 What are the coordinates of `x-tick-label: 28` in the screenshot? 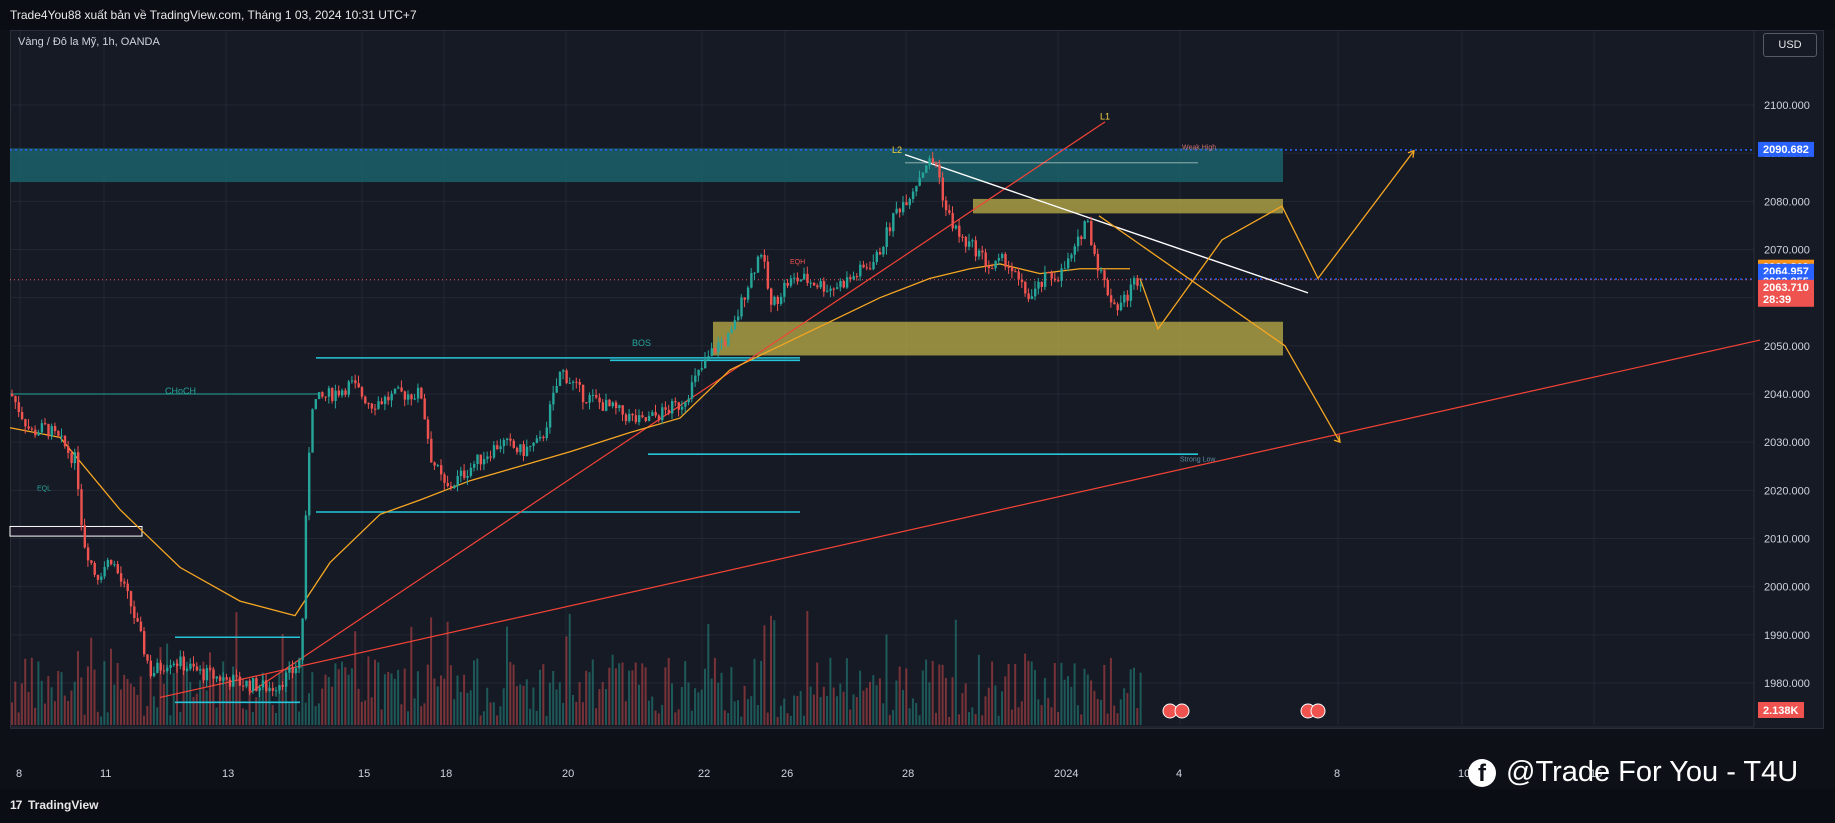 It's located at (908, 774).